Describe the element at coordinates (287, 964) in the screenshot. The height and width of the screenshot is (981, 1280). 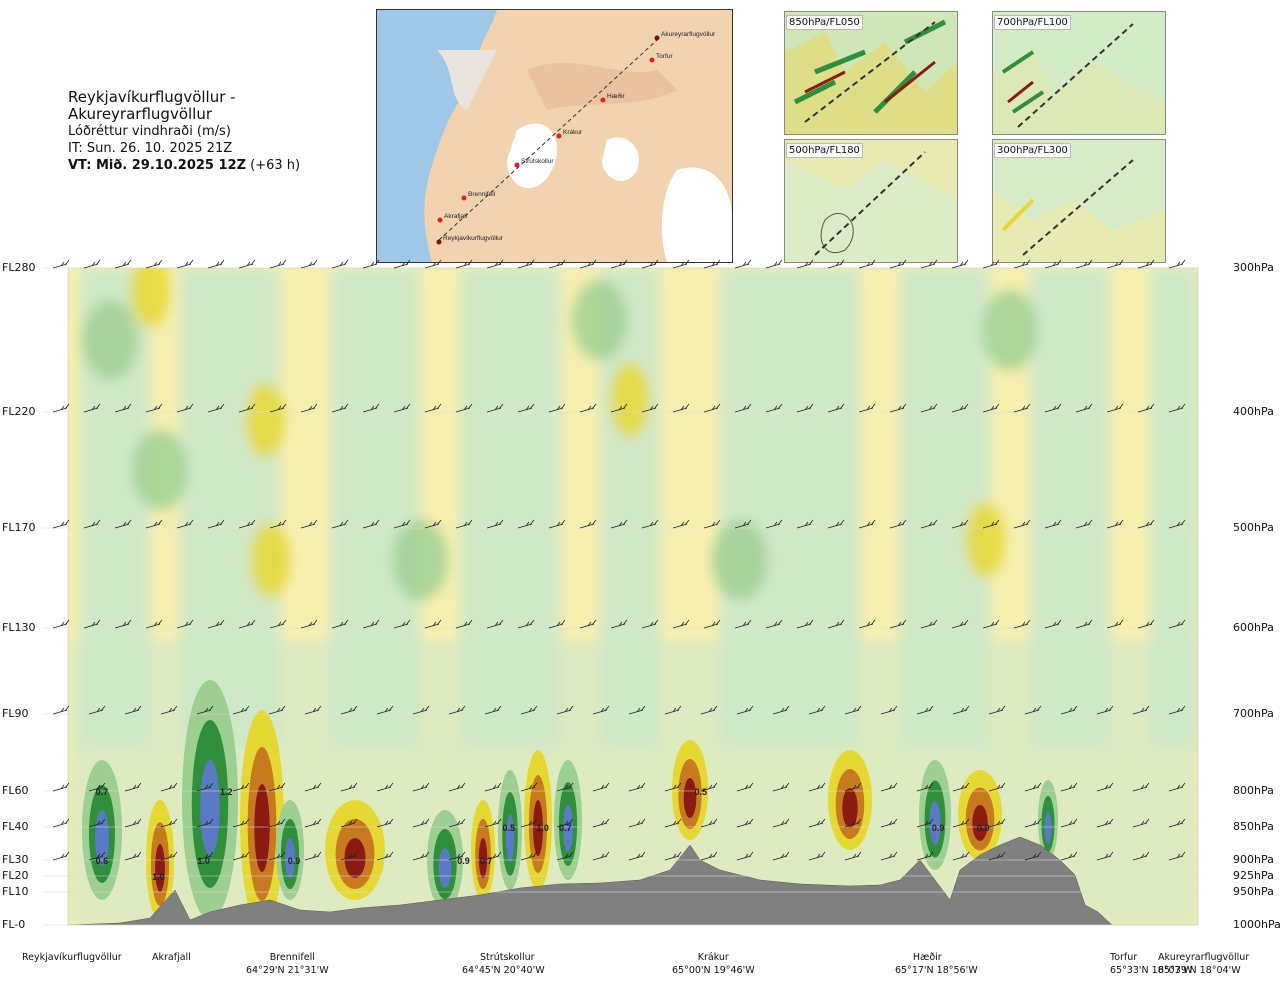
I see `location-label: Brennifell 64°29'N 21°31'W` at that location.